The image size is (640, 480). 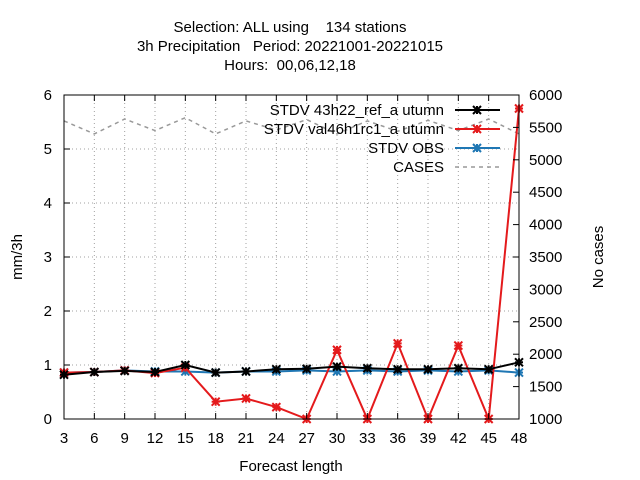 I want to click on y2-tick-label: 2000, so click(x=545, y=354).